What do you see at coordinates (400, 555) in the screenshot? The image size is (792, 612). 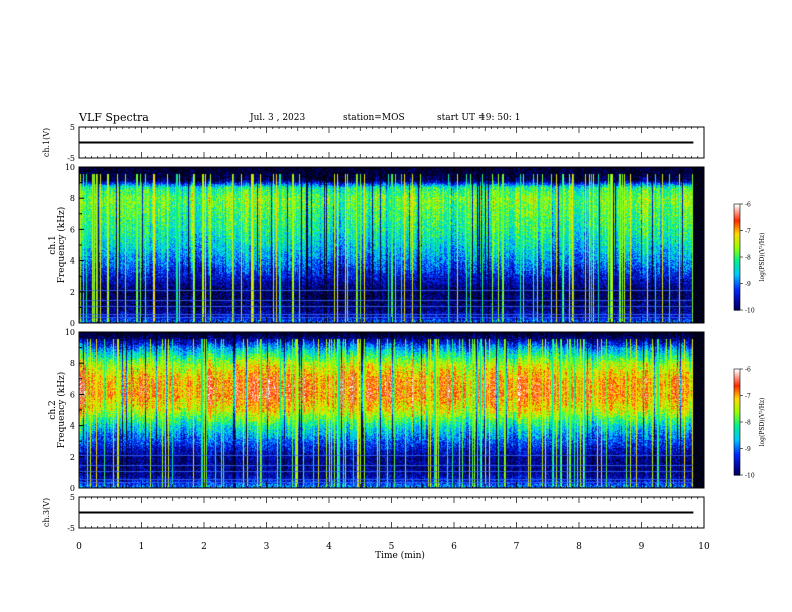 I see `x-axis-label: Time (min)` at bounding box center [400, 555].